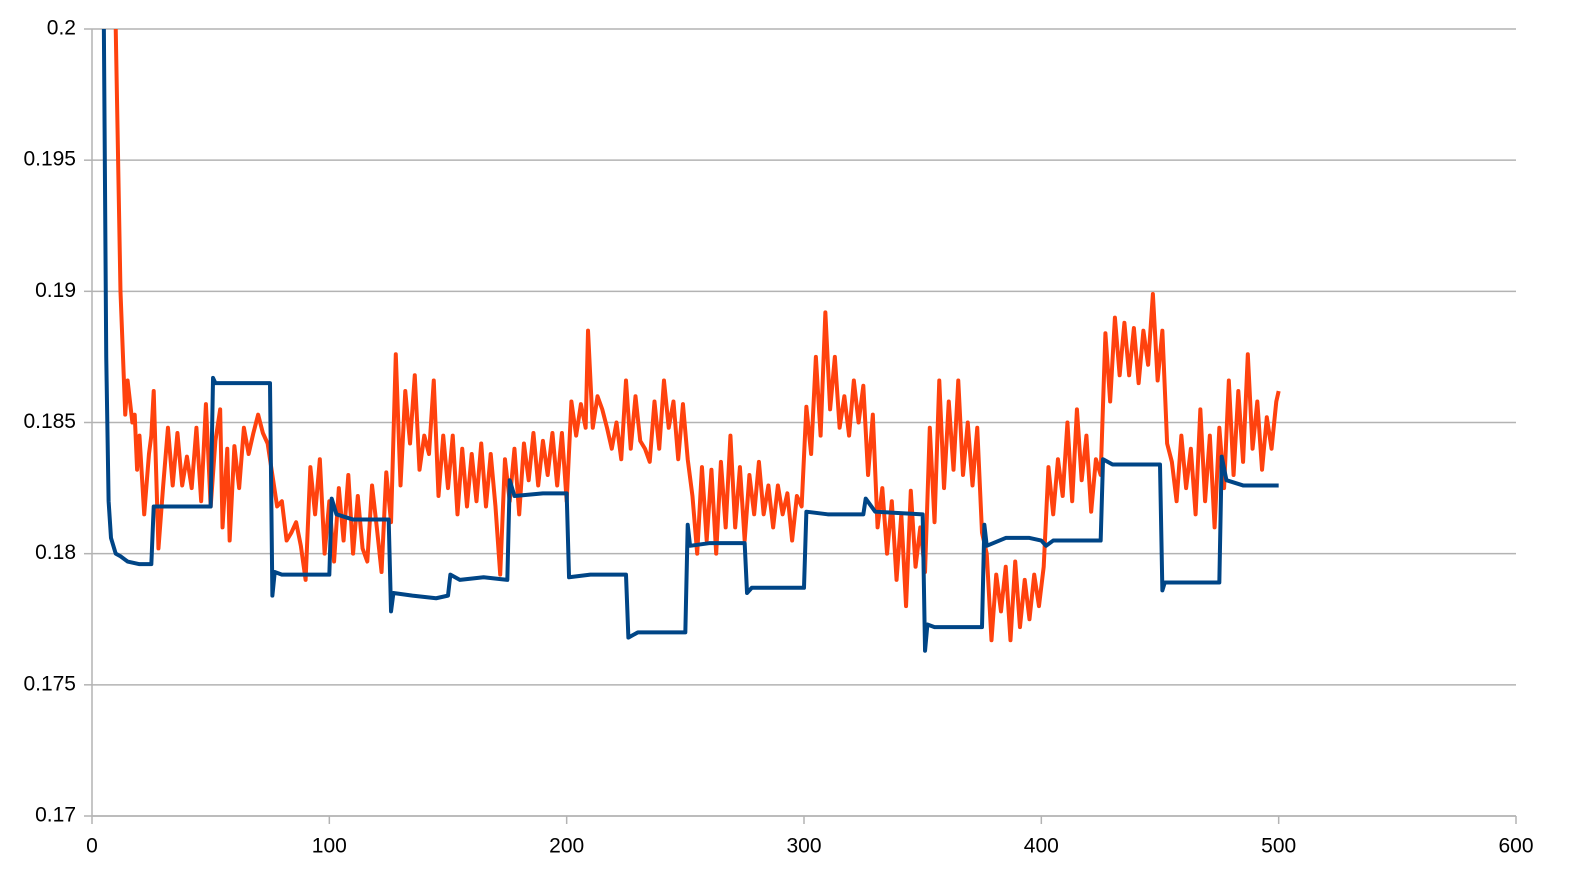 The width and height of the screenshot is (1578, 878). Describe the element at coordinates (55, 815) in the screenshot. I see `y-tick-label: 0.17` at that location.